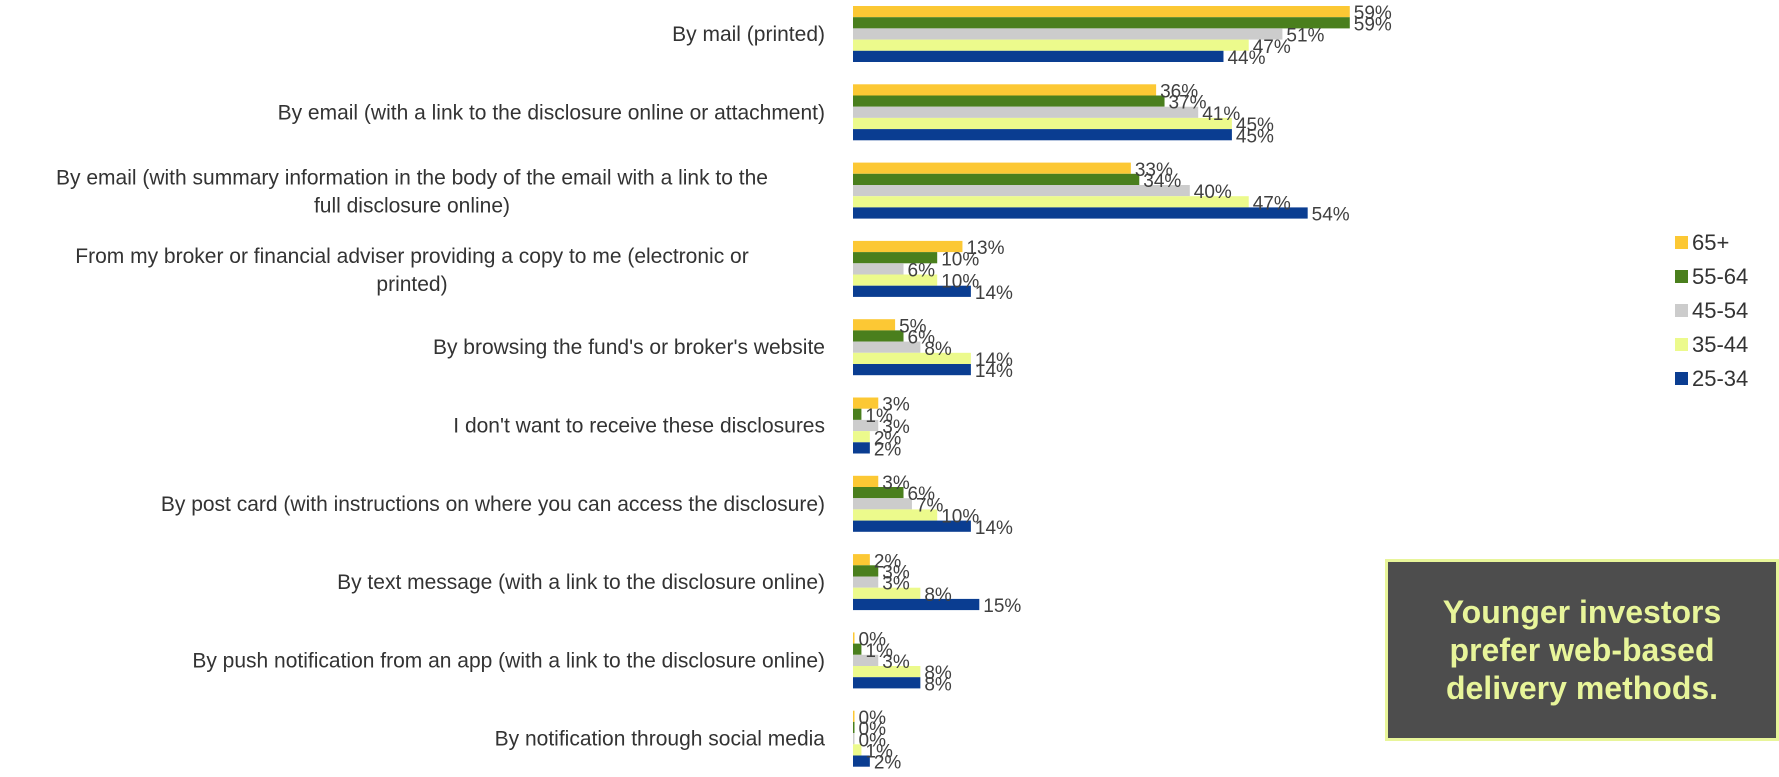 The height and width of the screenshot is (777, 1779). Describe the element at coordinates (1246, 58) in the screenshot. I see `value-label: 44%` at that location.